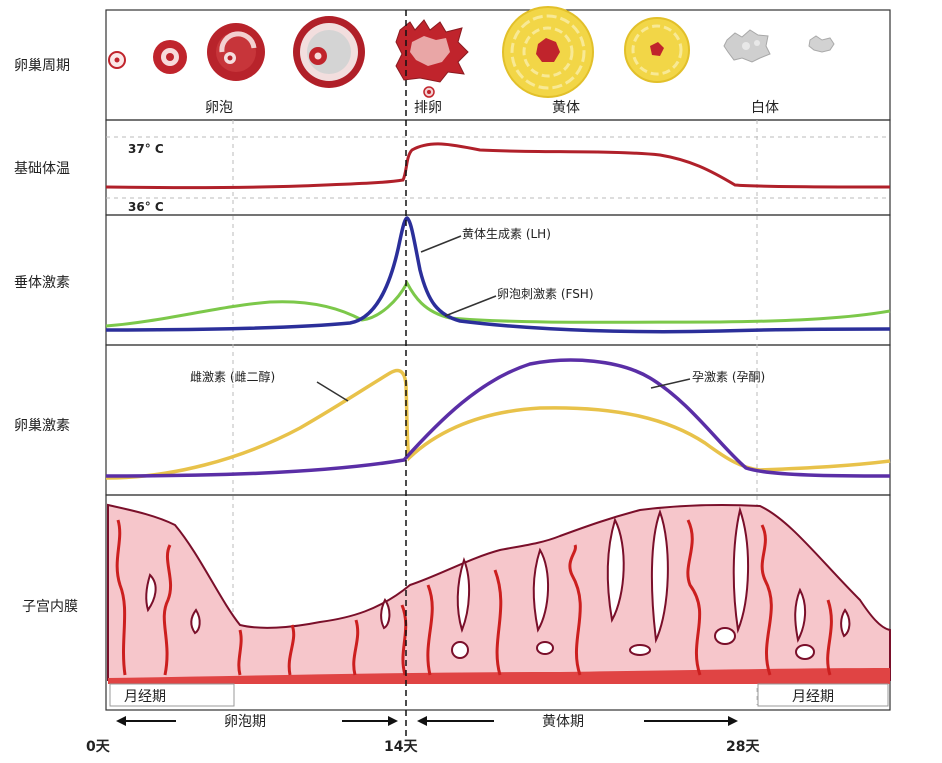 Image resolution: width=942 pixels, height=763 pixels. What do you see at coordinates (498, 303) in the screenshot?
I see `fsh-line` at bounding box center [498, 303].